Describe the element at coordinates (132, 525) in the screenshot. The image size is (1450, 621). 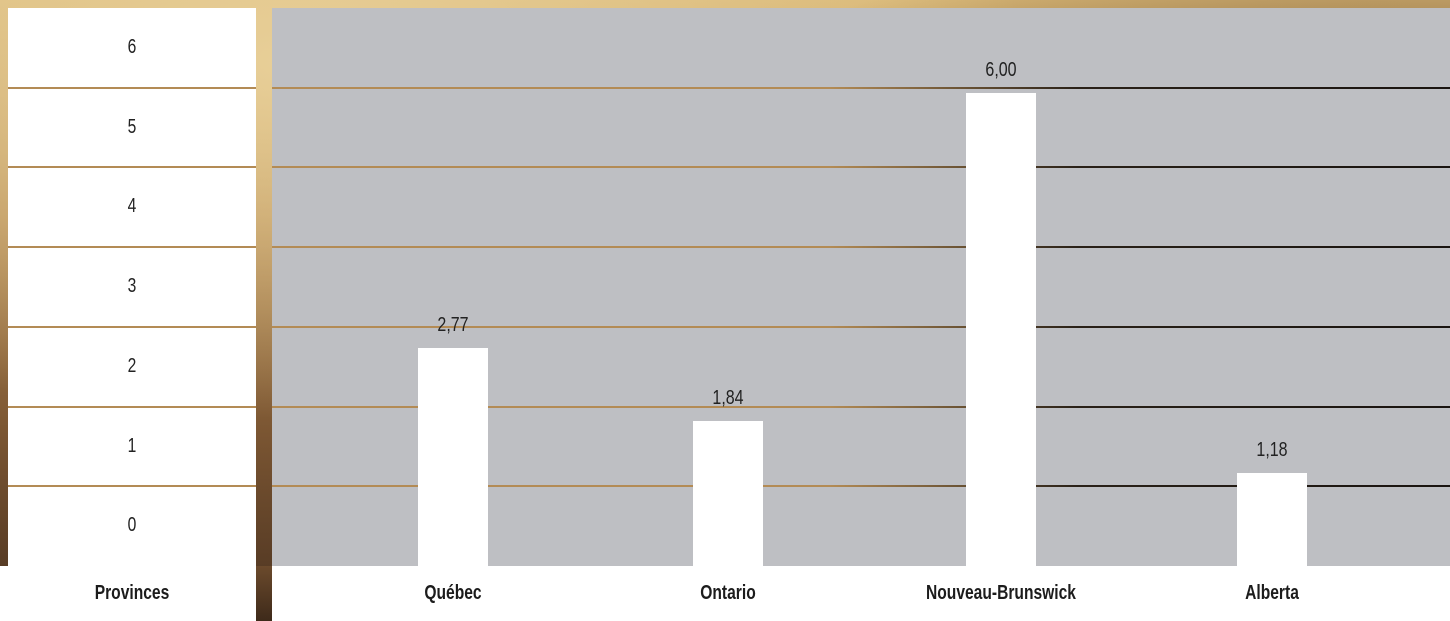
I see `y-tick-label: 0` at that location.